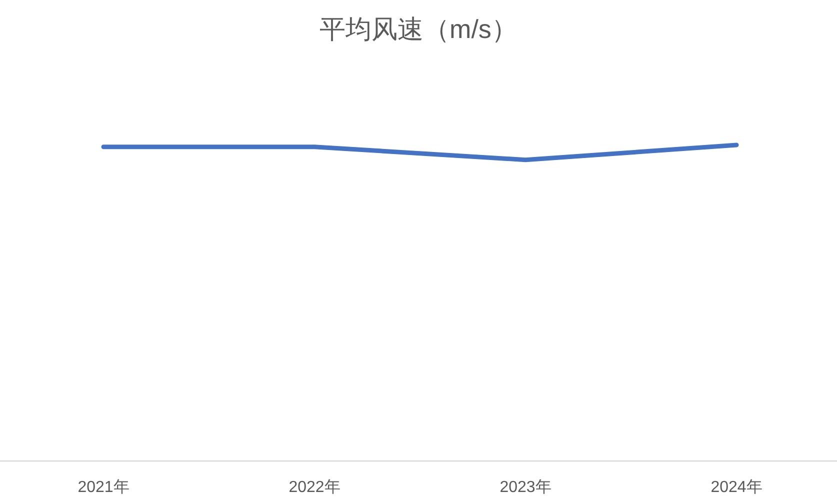  I want to click on x-tick-label: 2021年, so click(104, 487).